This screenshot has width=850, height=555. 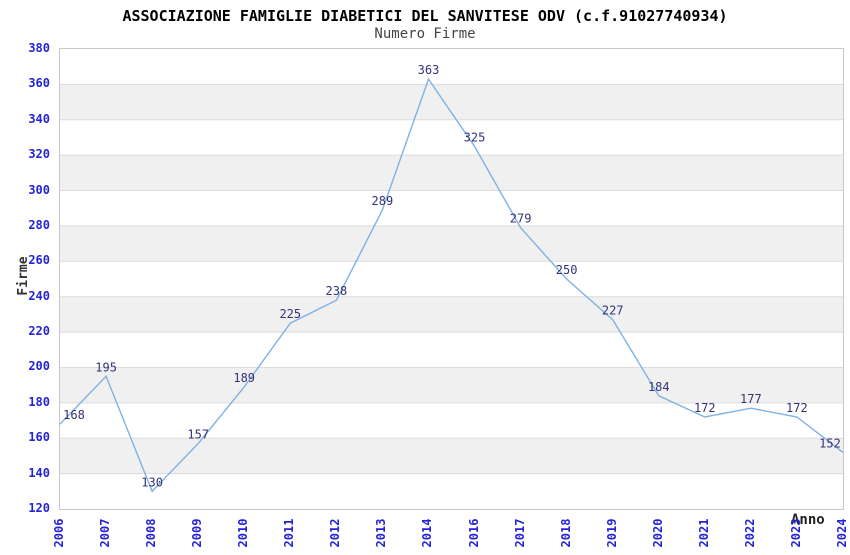 What do you see at coordinates (151, 533) in the screenshot?
I see `x-tick-label: 2008` at bounding box center [151, 533].